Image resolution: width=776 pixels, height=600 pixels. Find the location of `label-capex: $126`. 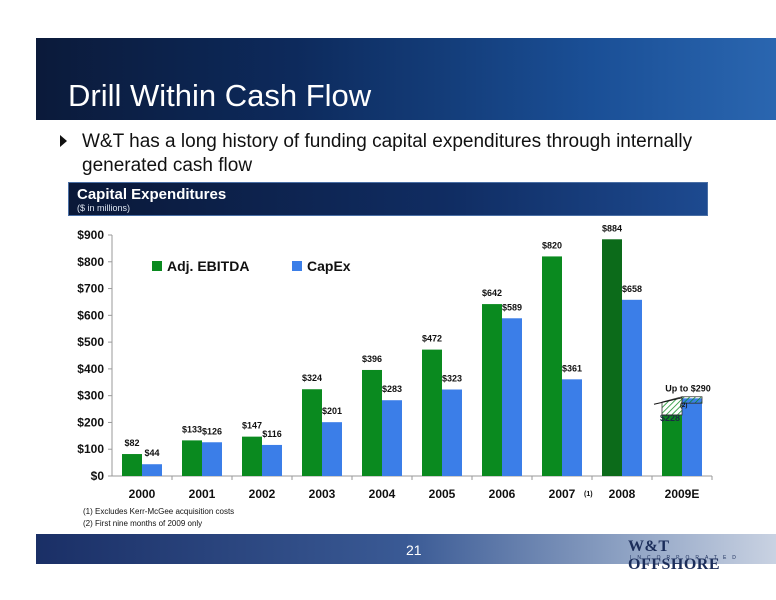

label-capex: $126 is located at coordinates (212, 431).